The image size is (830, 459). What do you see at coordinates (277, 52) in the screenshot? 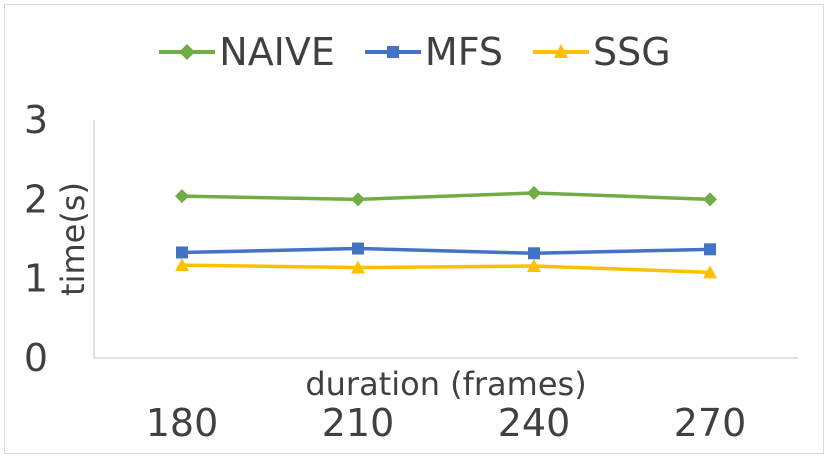
I see `legend-label-naive: NAIVE` at bounding box center [277, 52].